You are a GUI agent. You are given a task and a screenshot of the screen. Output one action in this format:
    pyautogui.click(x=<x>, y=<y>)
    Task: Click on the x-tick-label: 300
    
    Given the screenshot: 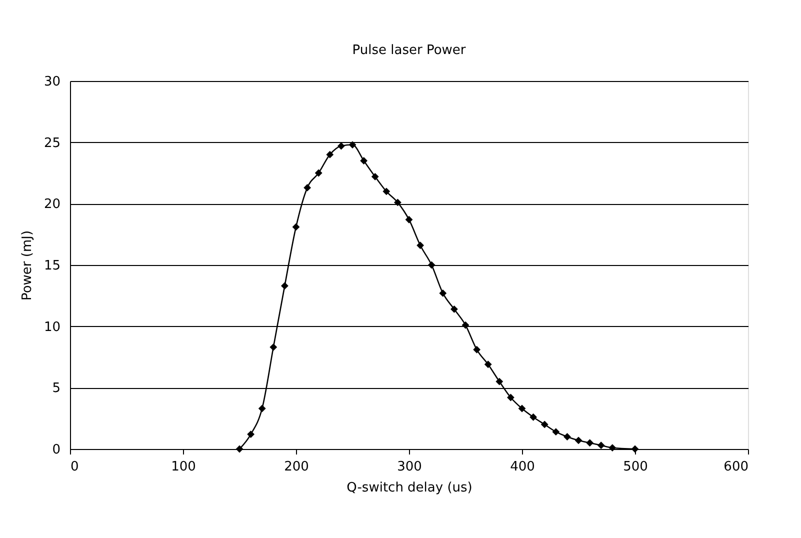 What is the action you would take?
    pyautogui.click(x=409, y=467)
    